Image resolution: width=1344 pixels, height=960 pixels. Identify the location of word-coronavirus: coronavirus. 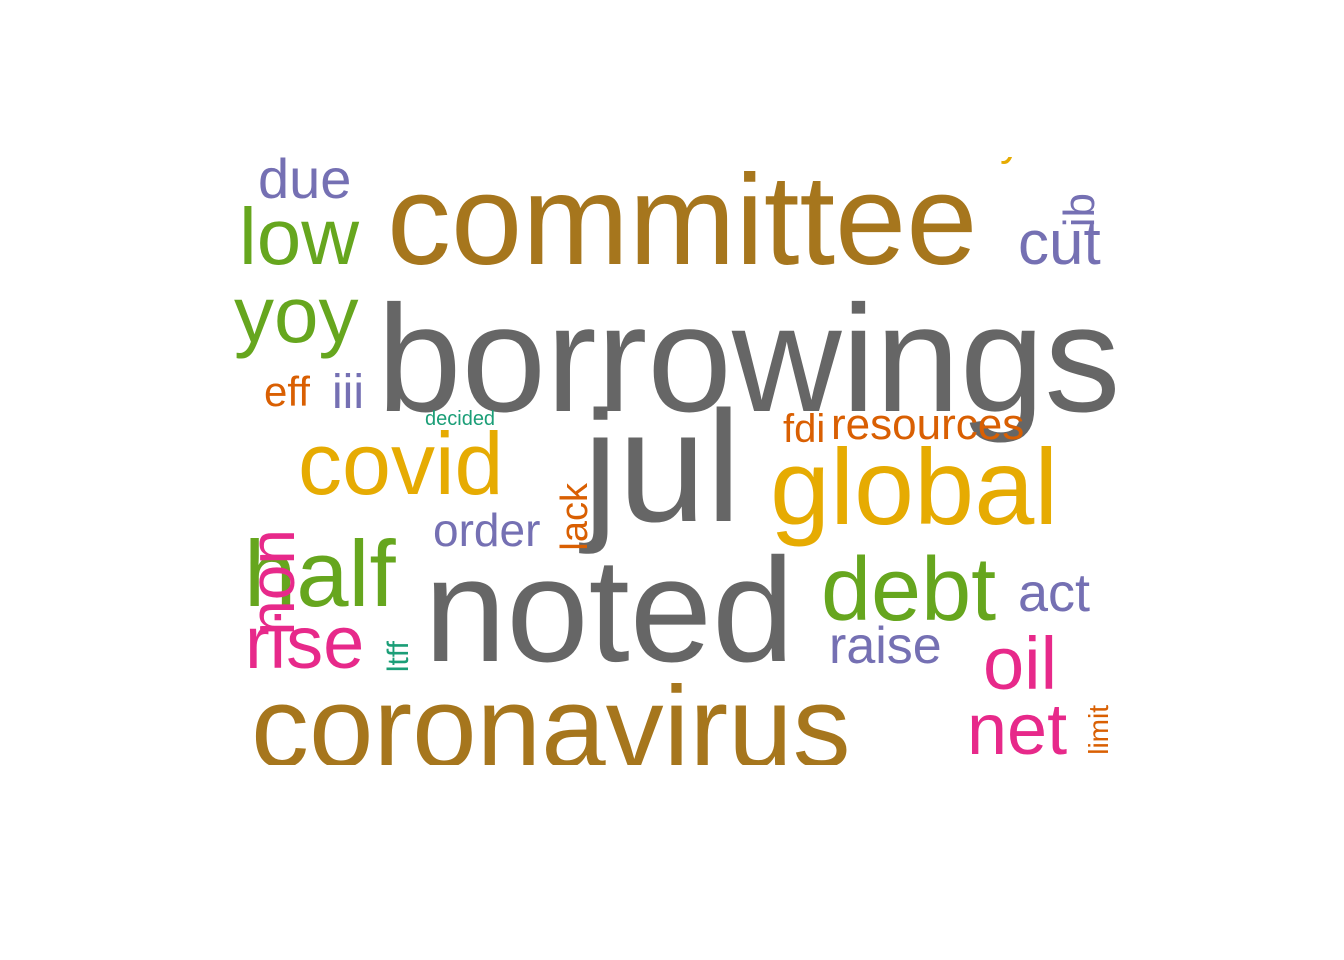
(551, 713).